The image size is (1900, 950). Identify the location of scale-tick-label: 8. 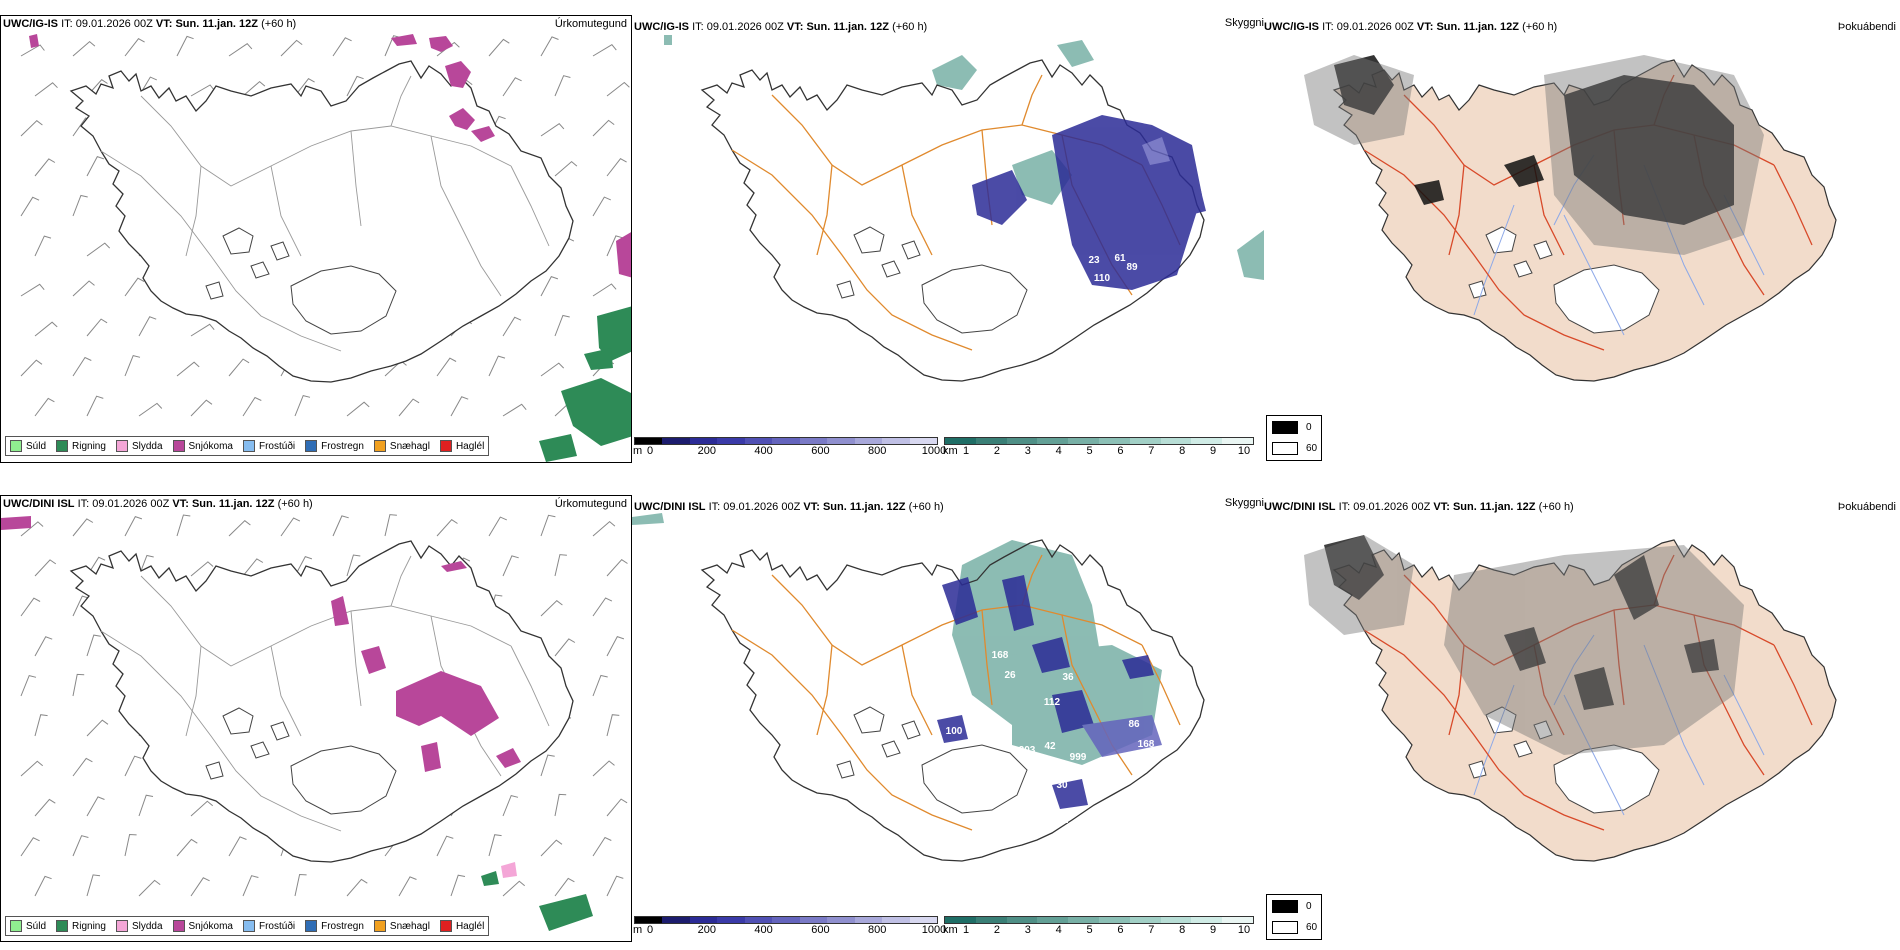
(1182, 930).